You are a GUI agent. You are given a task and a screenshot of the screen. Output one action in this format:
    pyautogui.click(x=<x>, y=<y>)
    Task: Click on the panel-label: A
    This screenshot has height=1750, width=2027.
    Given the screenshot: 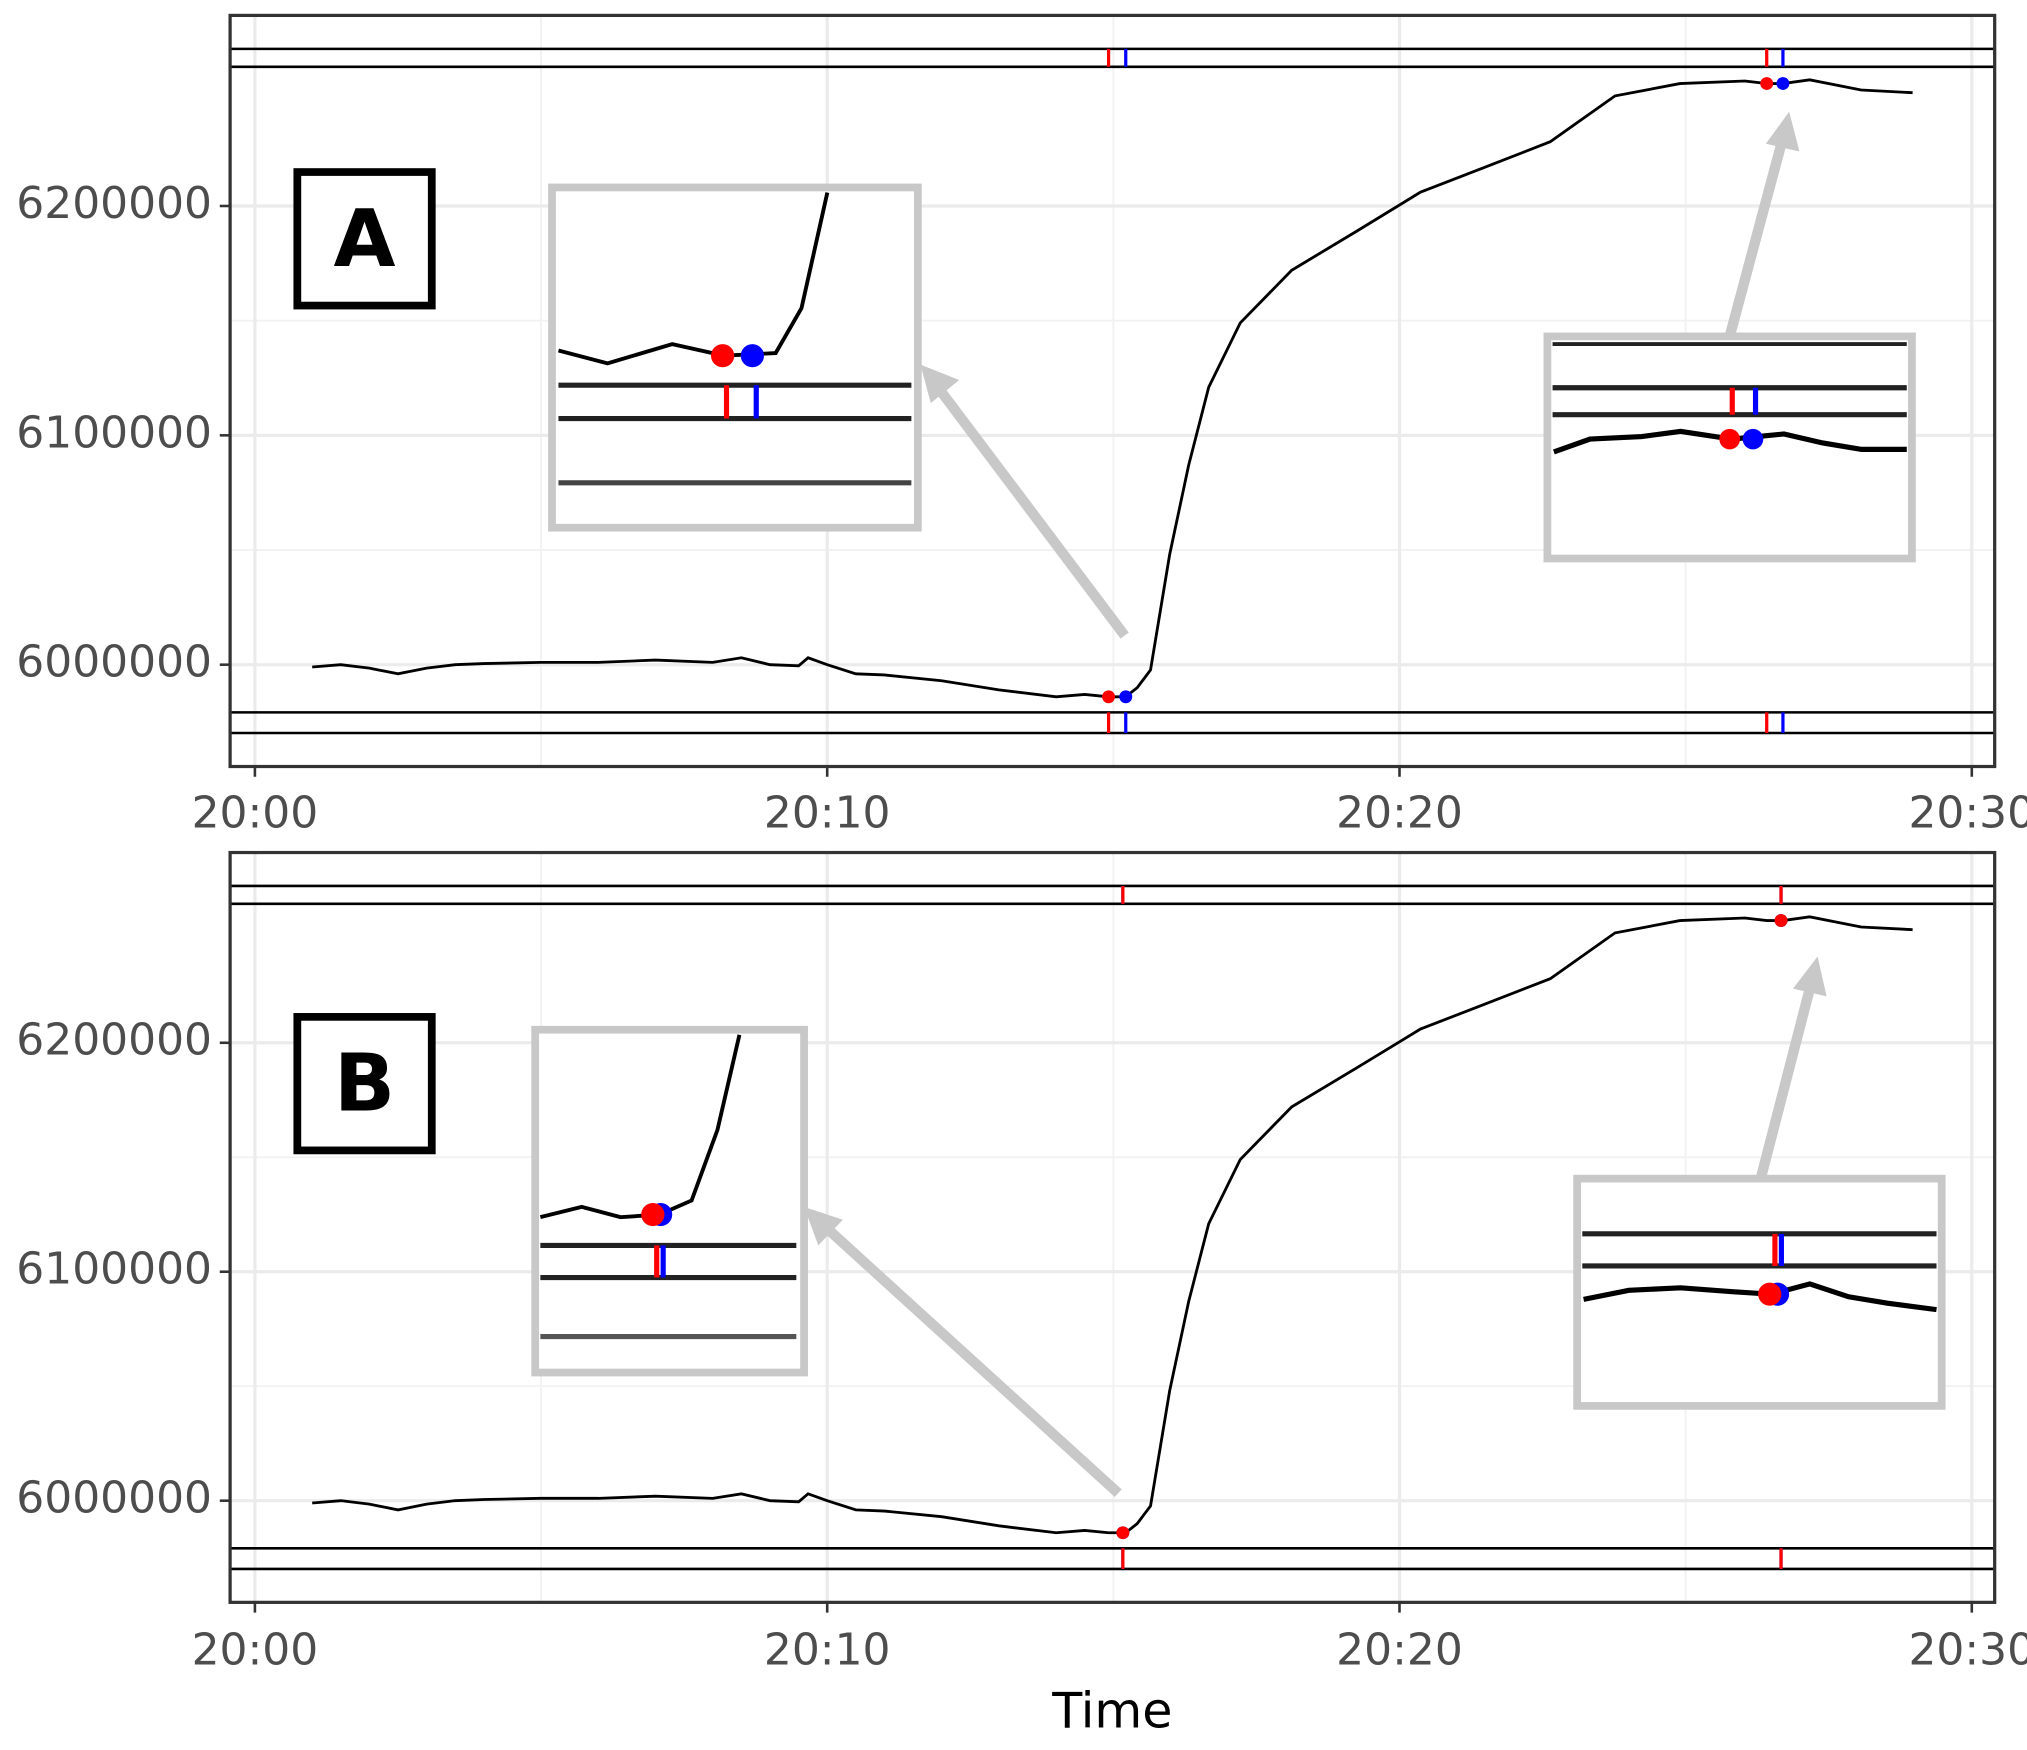 What is the action you would take?
    pyautogui.click(x=365, y=238)
    